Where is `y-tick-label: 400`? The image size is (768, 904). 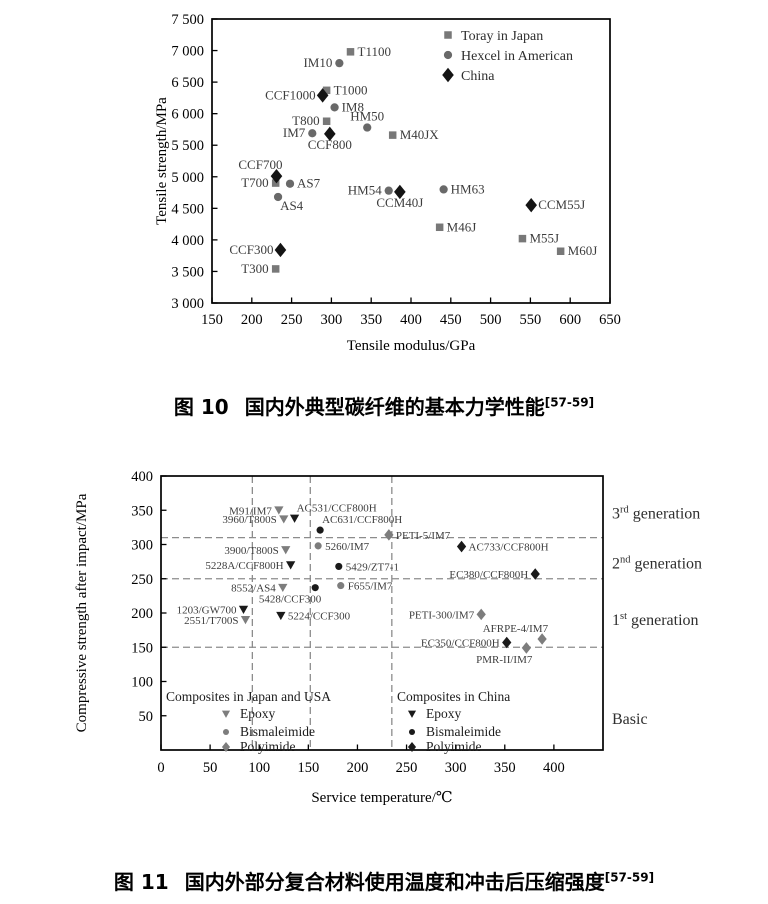
y-tick-label: 400 is located at coordinates (142, 477).